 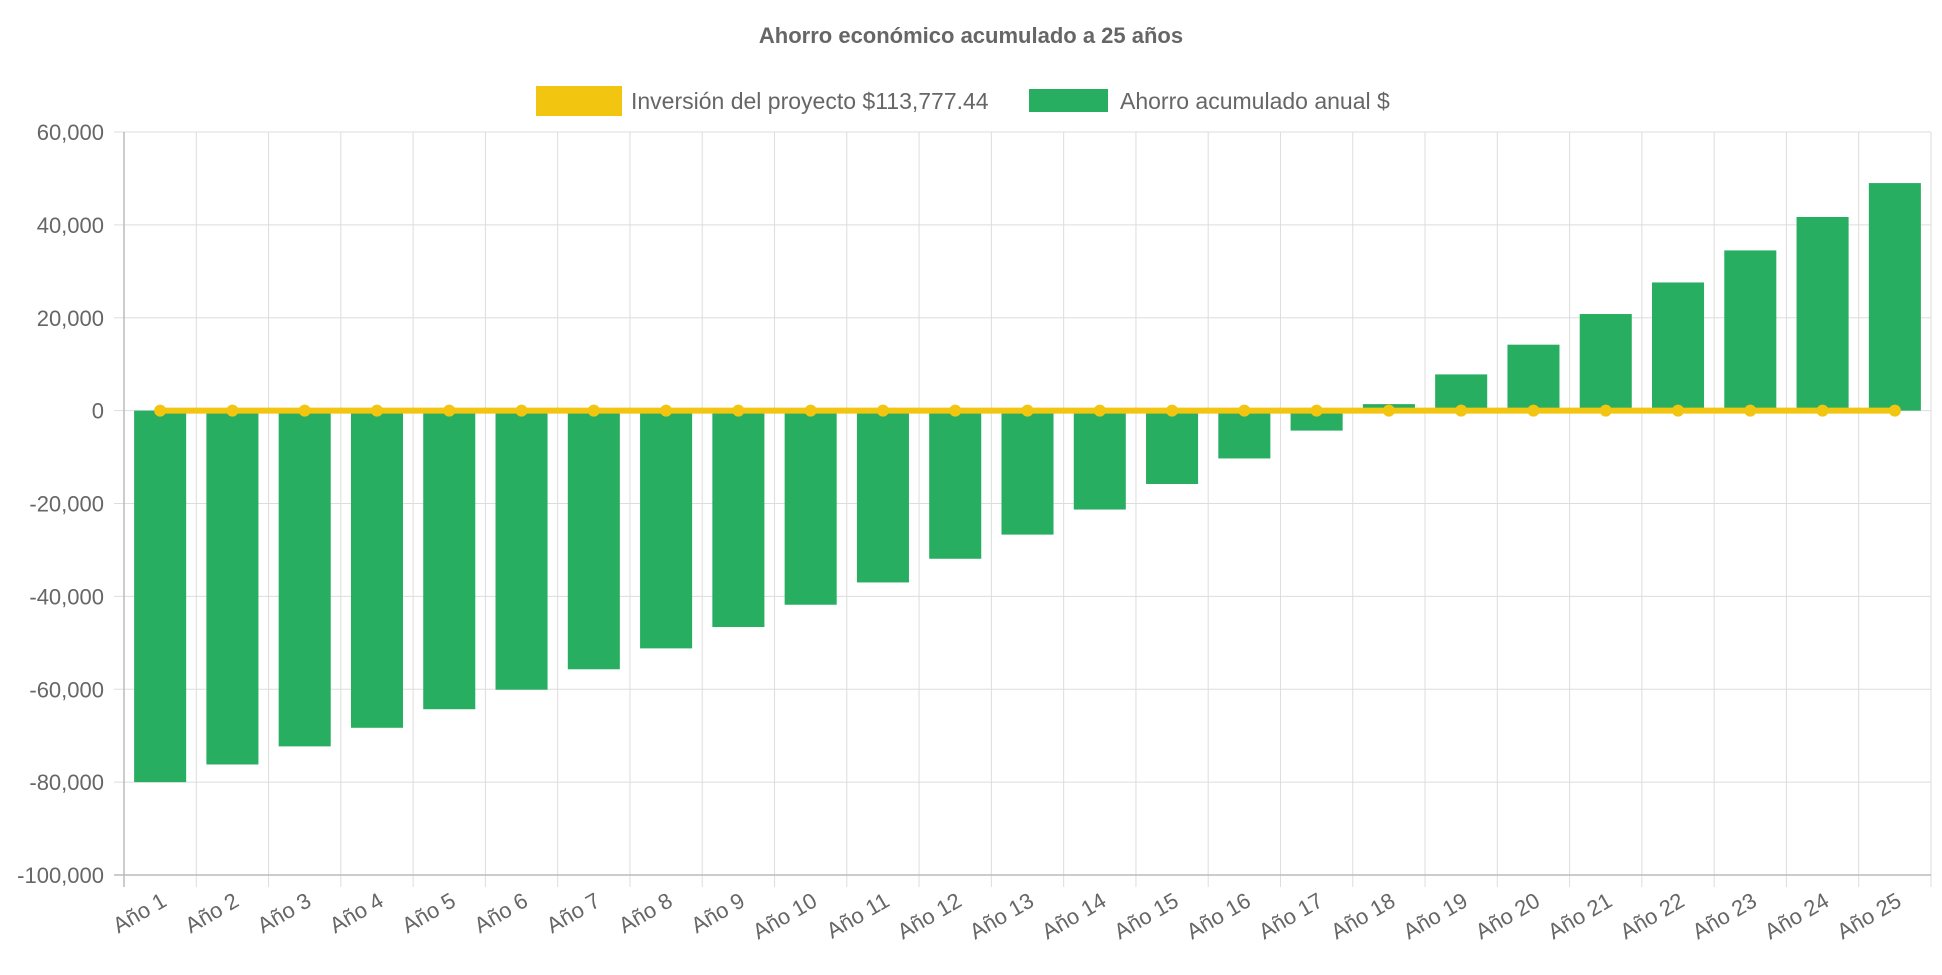 What do you see at coordinates (1868, 916) in the screenshot?
I see `x-tick-label: Año 25` at bounding box center [1868, 916].